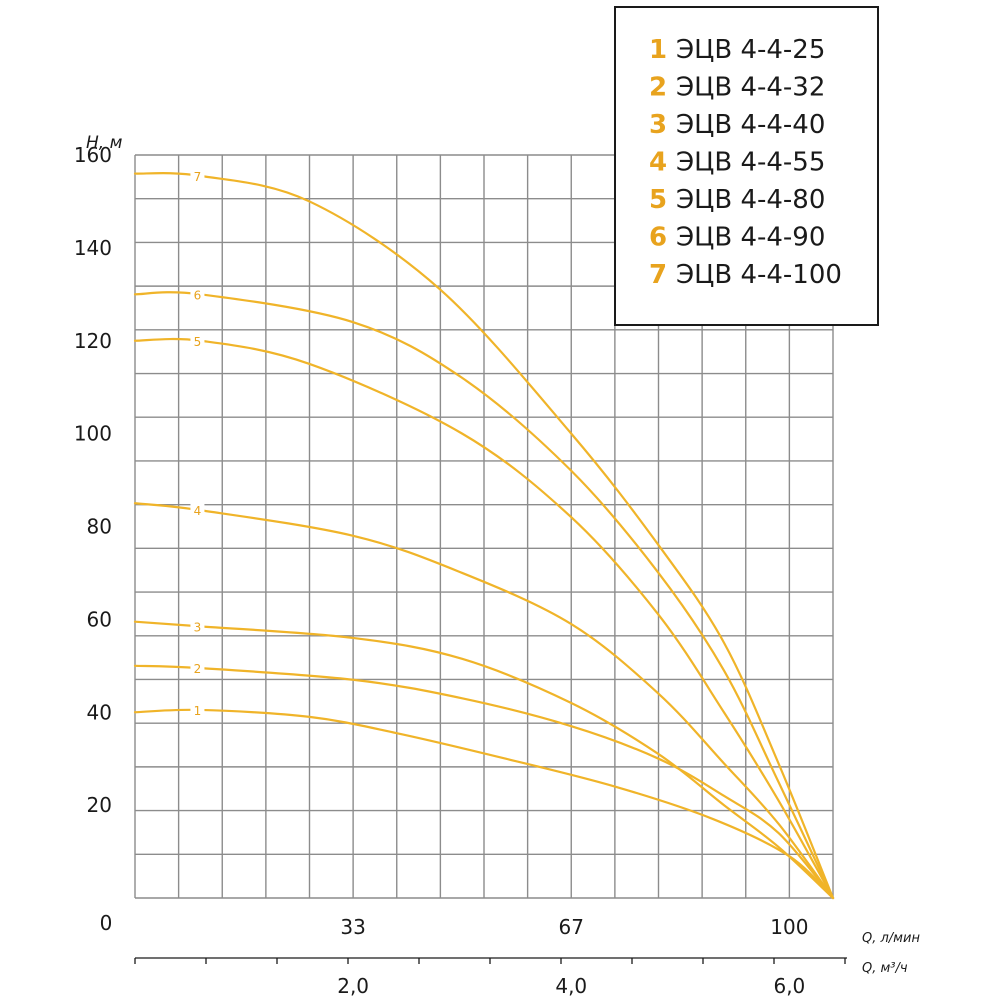 This screenshot has width=1000, height=1000. Describe the element at coordinates (750, 88) in the screenshot. I see `legend-item-label: ЭЦВ 4-4-32` at that location.